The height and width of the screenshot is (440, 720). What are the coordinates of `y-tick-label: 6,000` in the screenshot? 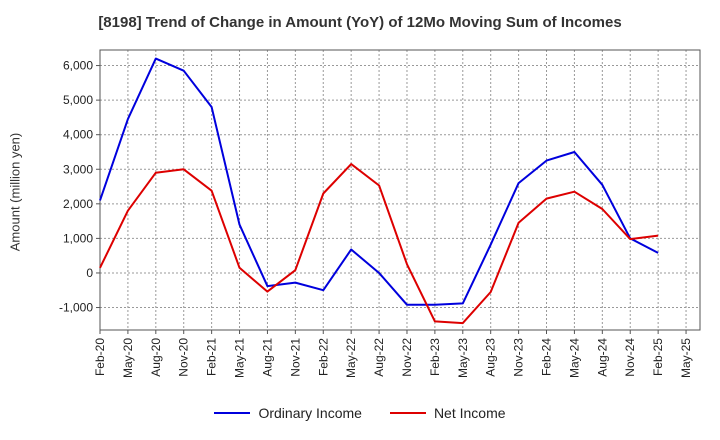 It's located at (78, 66).